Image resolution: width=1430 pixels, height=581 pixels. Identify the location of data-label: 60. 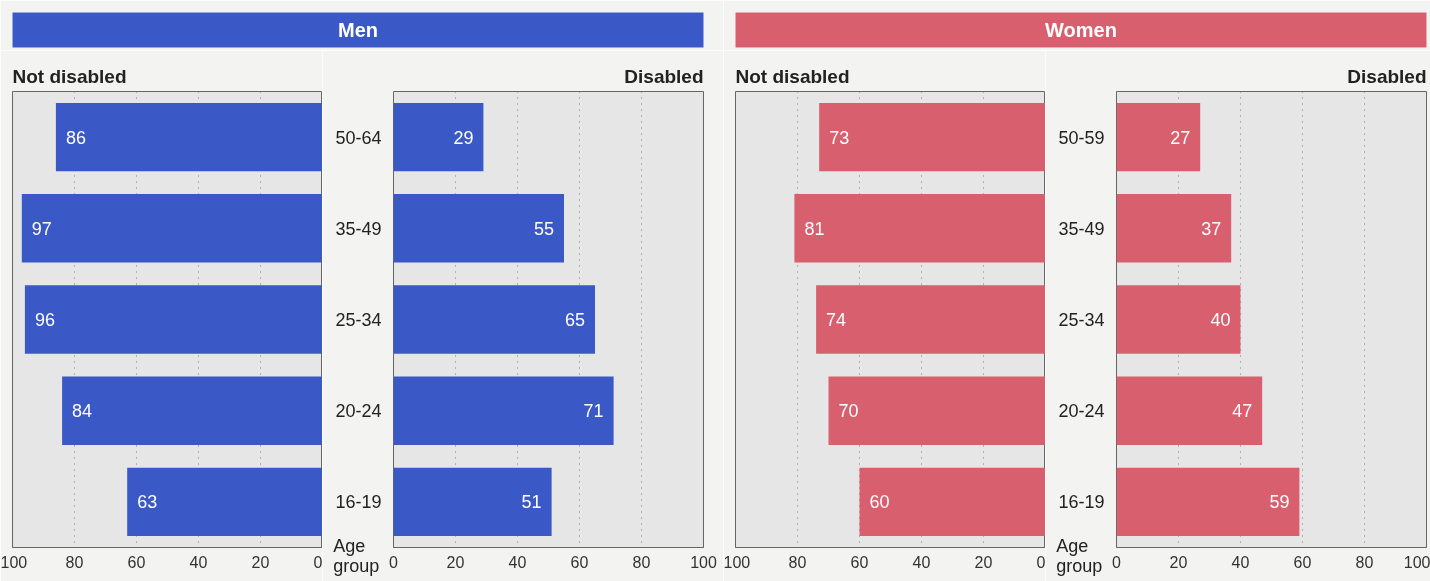
(879, 502).